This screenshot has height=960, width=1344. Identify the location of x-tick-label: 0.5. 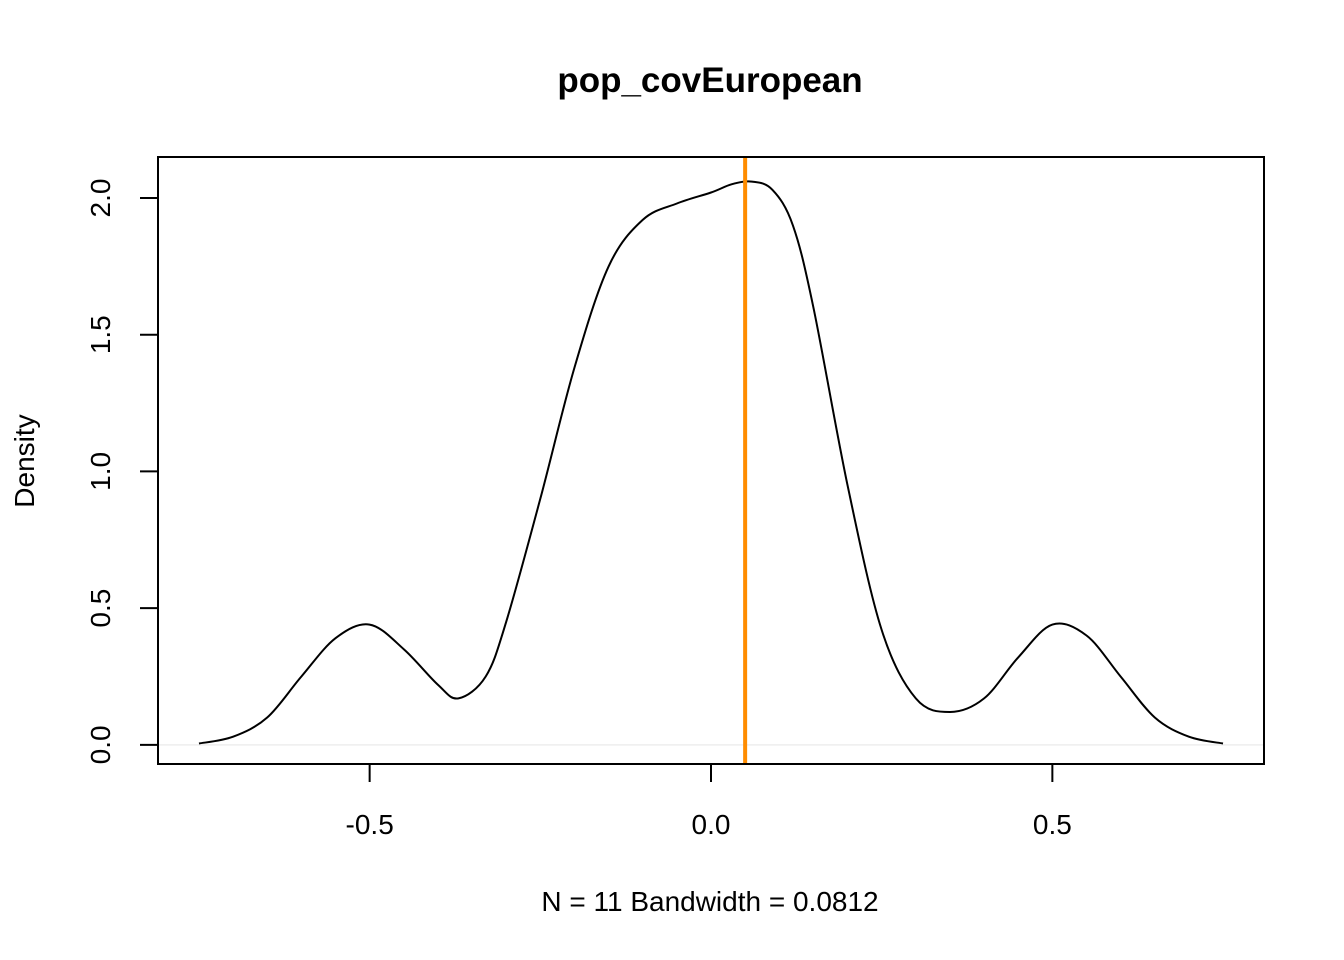
(1052, 824).